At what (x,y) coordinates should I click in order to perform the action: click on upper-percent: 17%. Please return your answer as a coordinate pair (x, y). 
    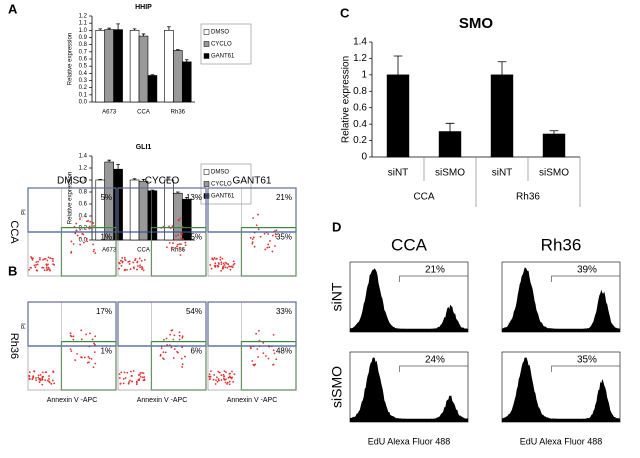
    Looking at the image, I should click on (104, 311).